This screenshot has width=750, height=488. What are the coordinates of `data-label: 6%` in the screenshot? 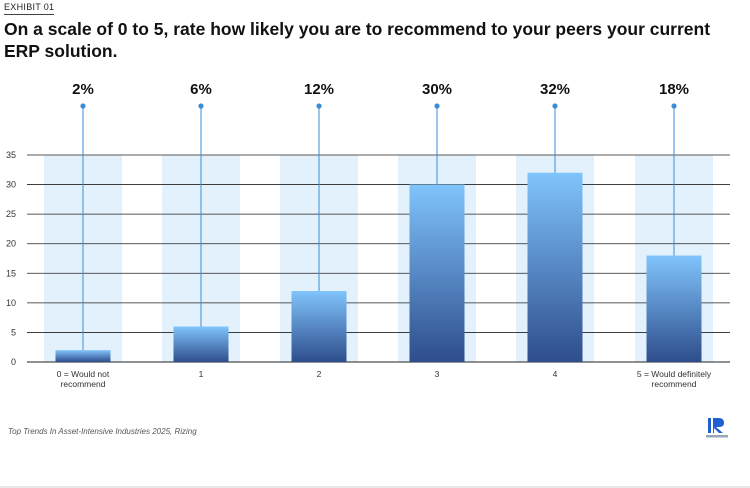 It's located at (201, 89).